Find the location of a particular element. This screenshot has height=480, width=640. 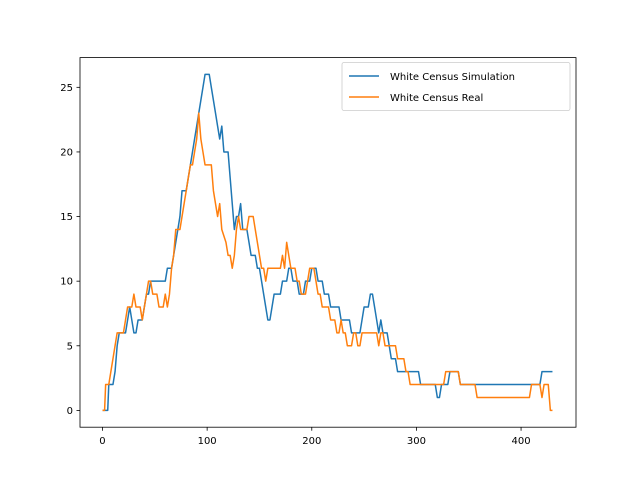

y-axis-ticks: 0 5 10 15 20 25 is located at coordinates (70, 250).